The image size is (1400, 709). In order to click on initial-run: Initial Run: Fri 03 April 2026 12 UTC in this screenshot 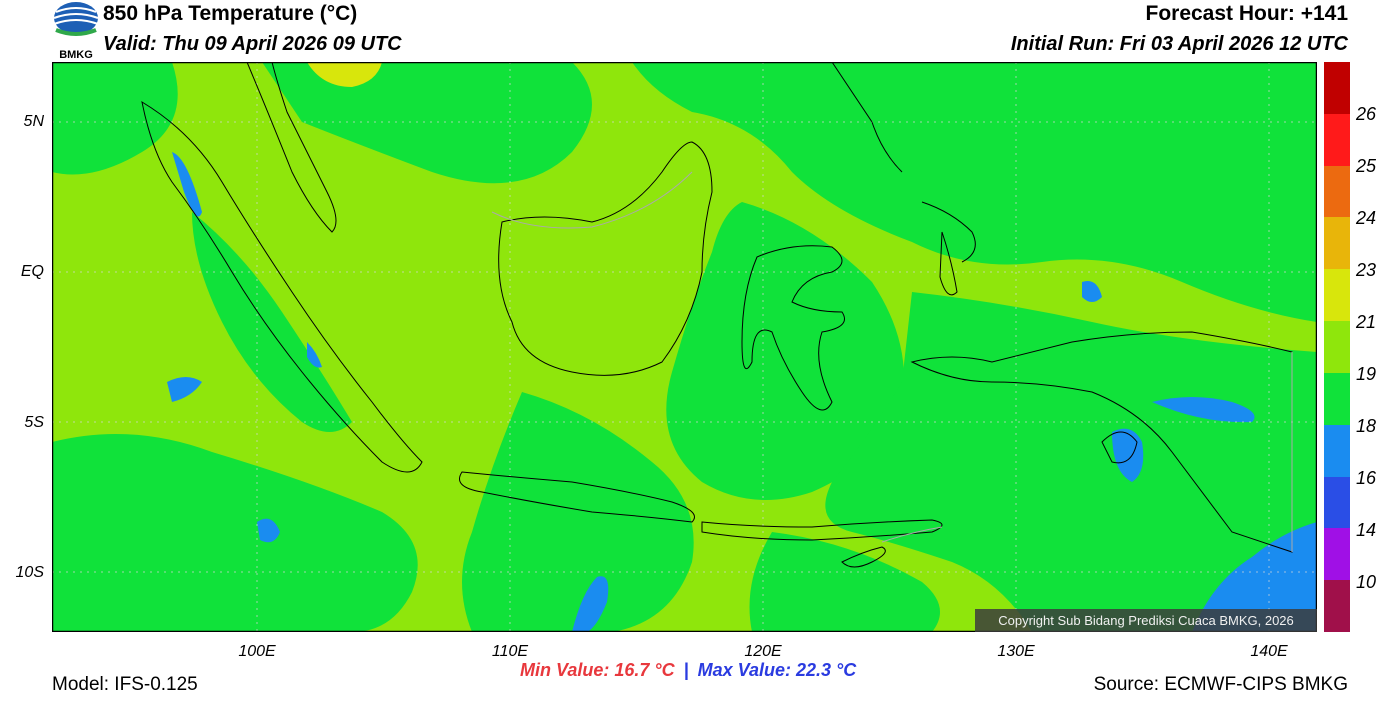, I will do `click(1179, 44)`.